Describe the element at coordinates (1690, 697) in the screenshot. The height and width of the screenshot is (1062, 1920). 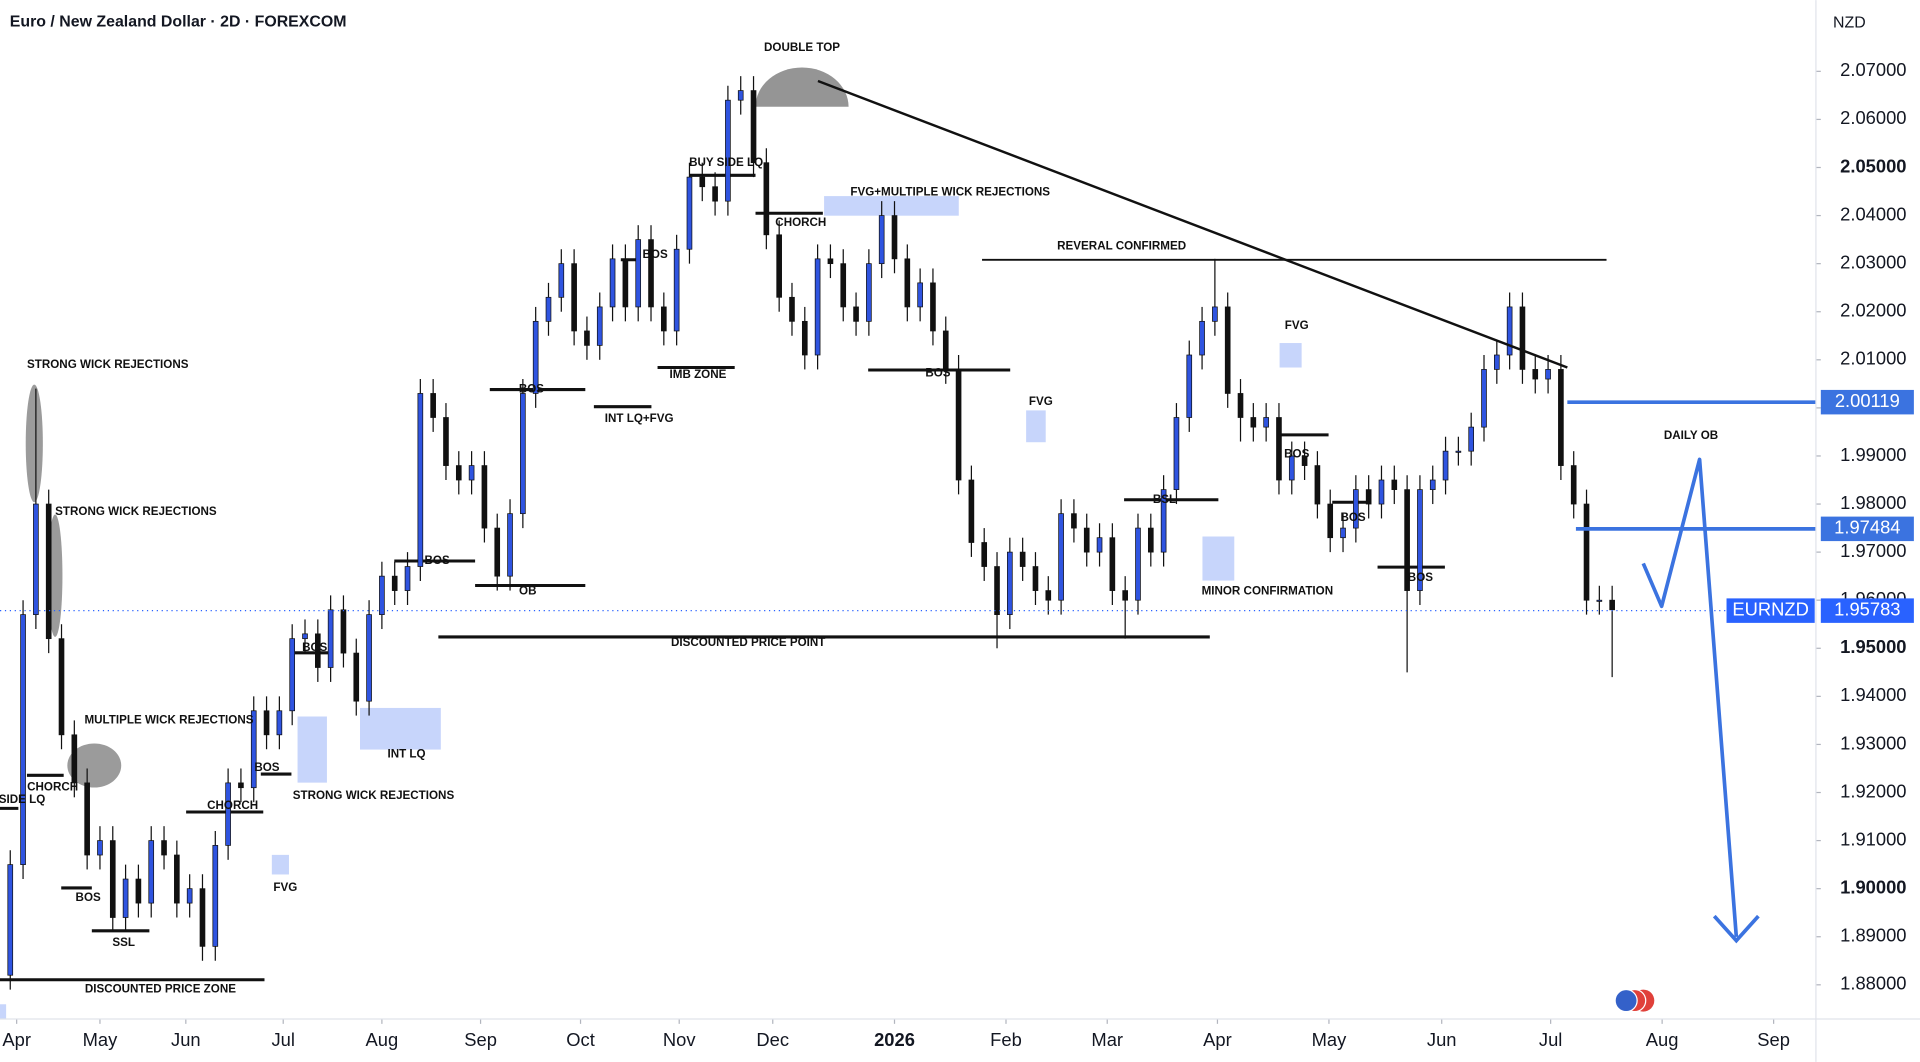
I see `projection-arrow` at that location.